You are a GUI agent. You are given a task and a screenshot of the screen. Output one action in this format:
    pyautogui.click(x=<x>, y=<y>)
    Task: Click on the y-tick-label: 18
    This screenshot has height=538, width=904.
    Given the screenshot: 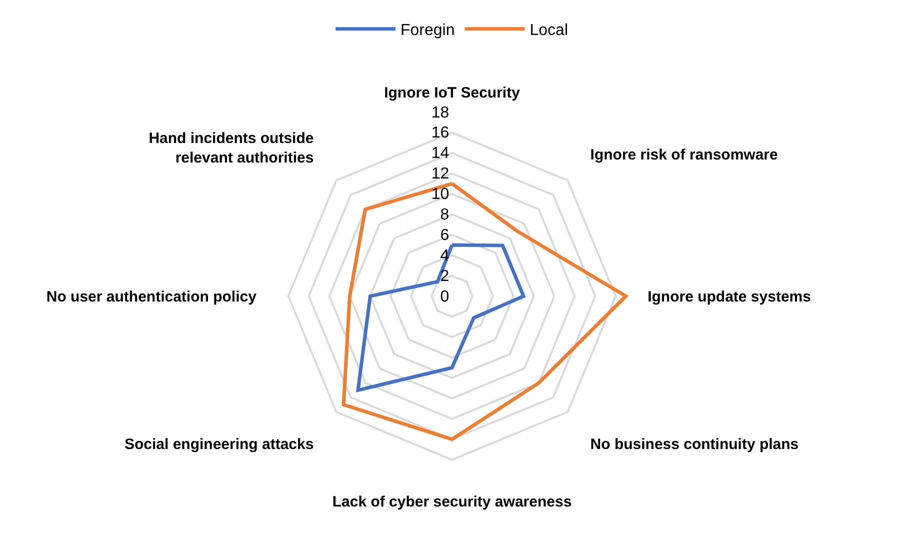 What is the action you would take?
    pyautogui.click(x=440, y=113)
    